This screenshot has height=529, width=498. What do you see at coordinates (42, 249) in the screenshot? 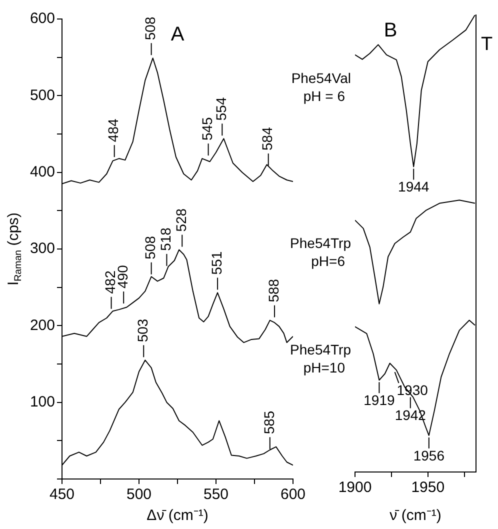
I see `y-tick-label: 300` at bounding box center [42, 249].